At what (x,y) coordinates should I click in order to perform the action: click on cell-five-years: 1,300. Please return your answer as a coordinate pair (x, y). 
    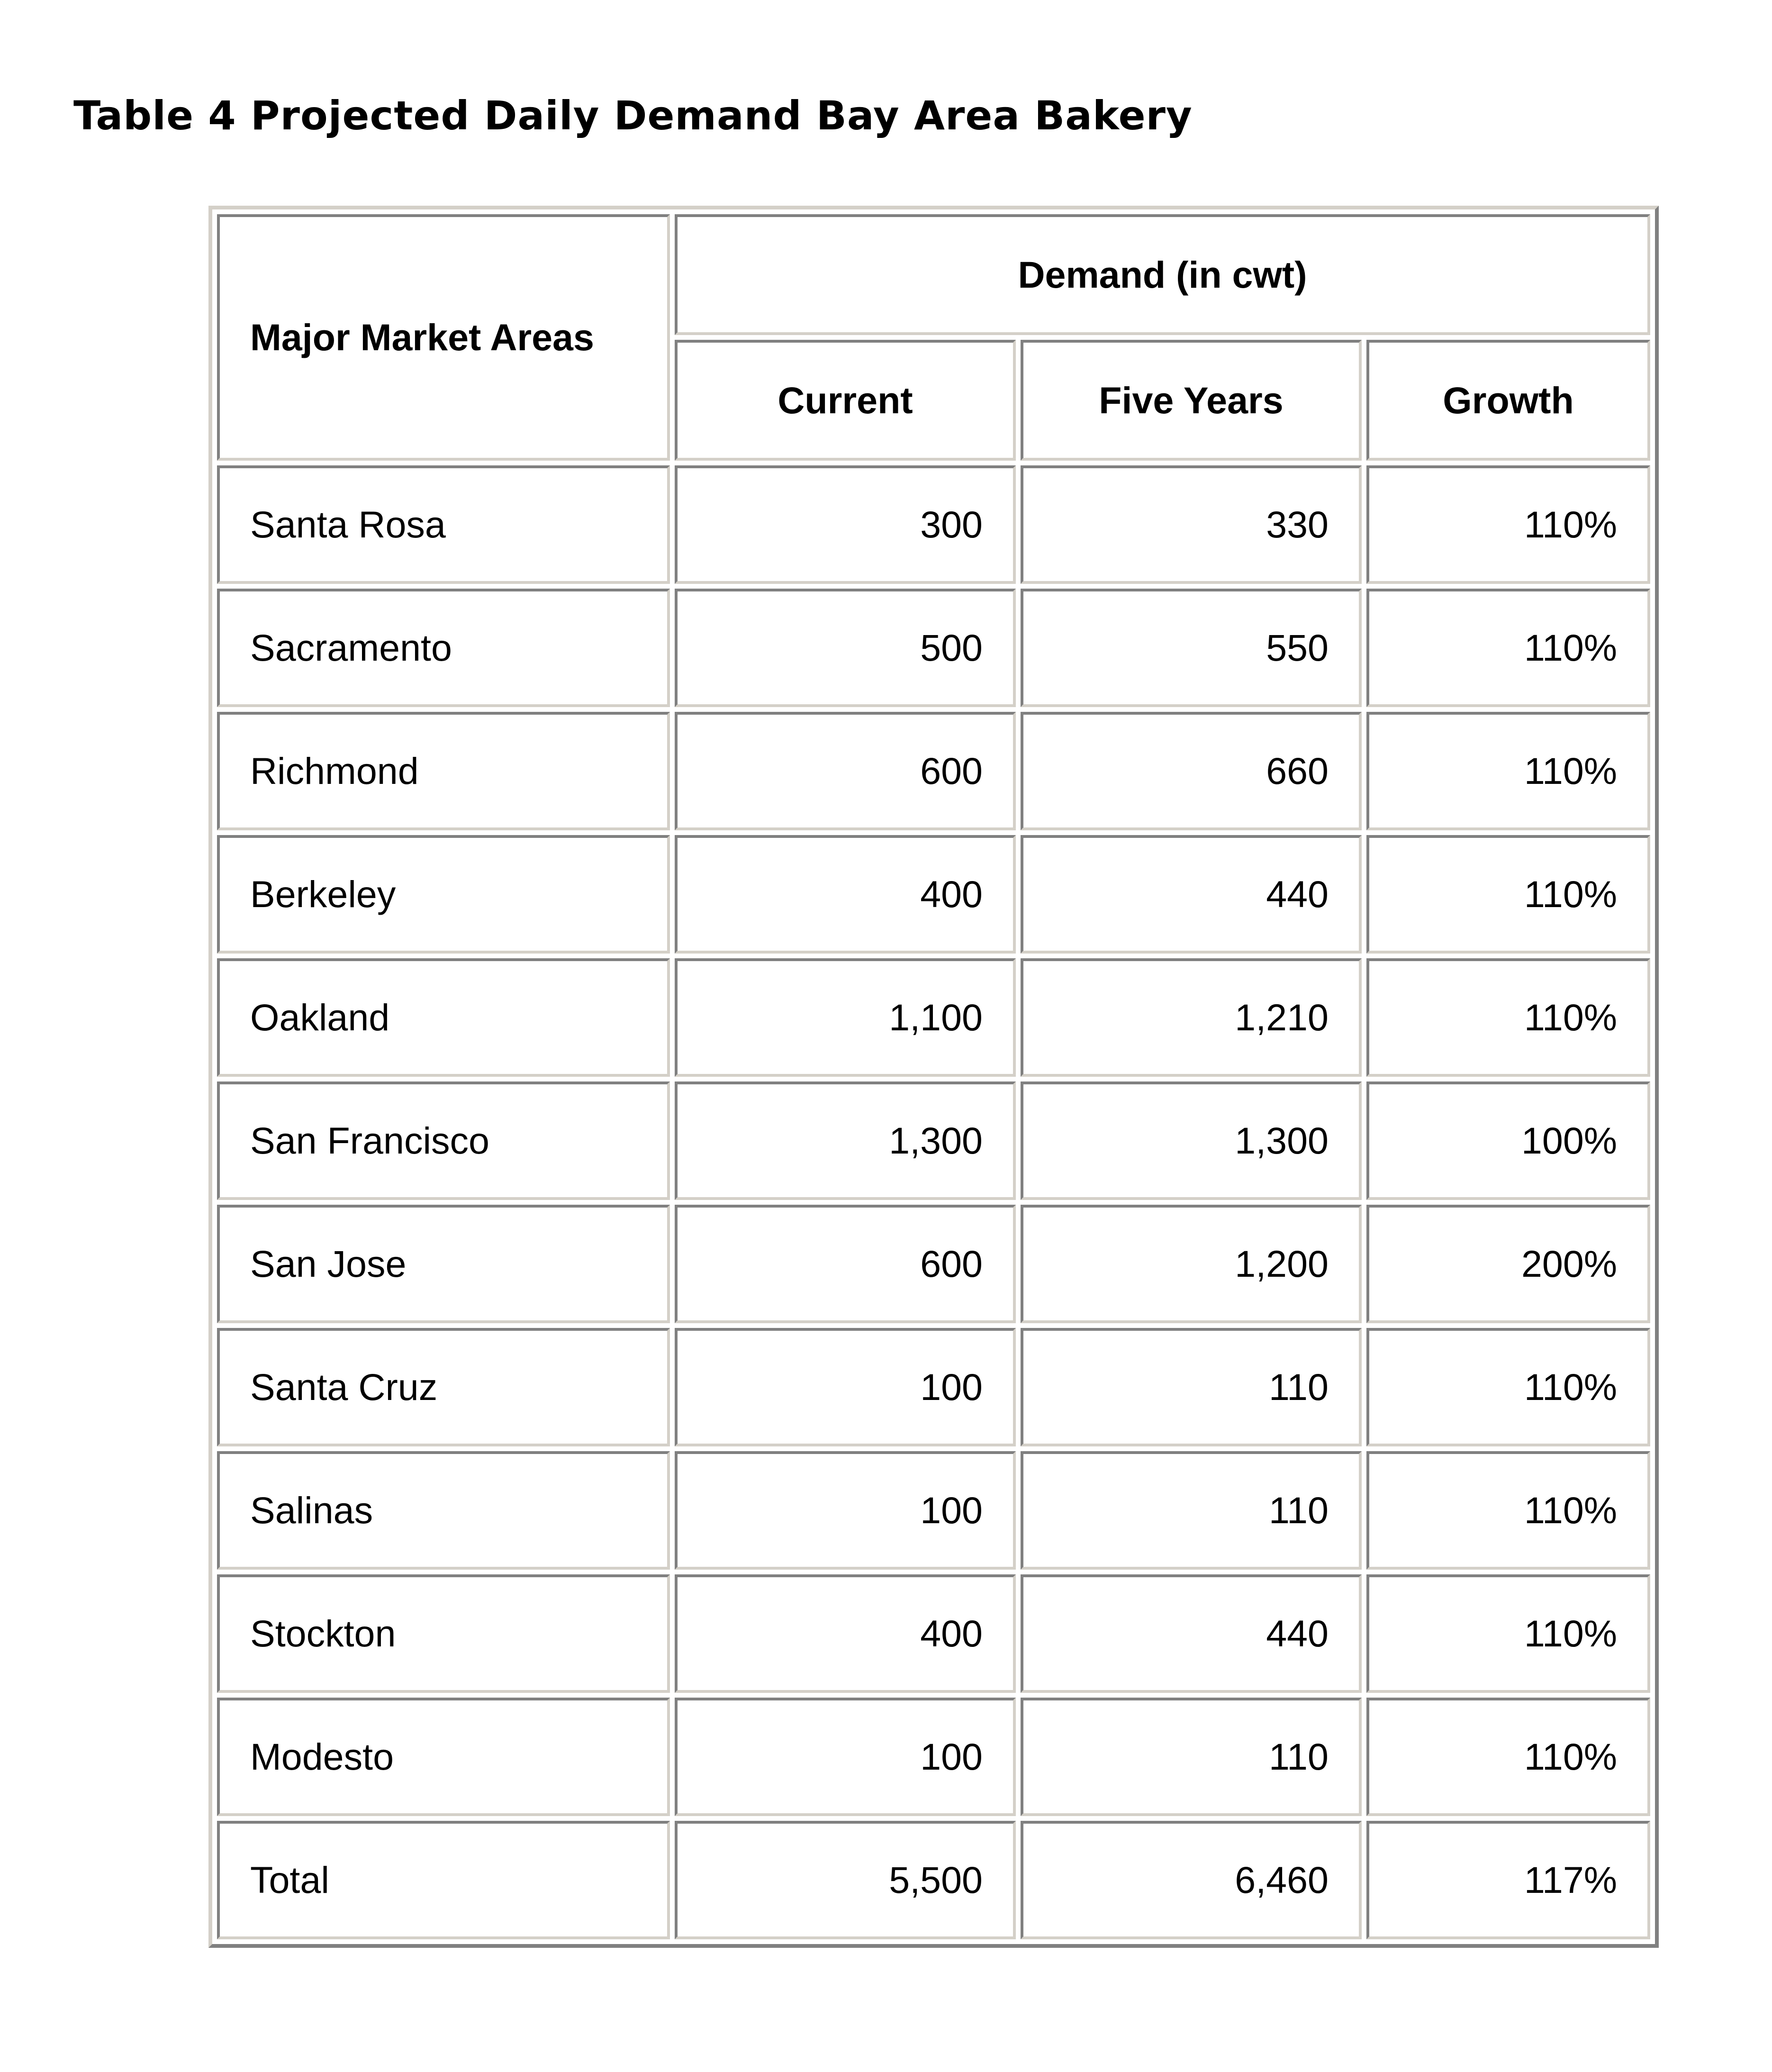
    Looking at the image, I should click on (1191, 1140).